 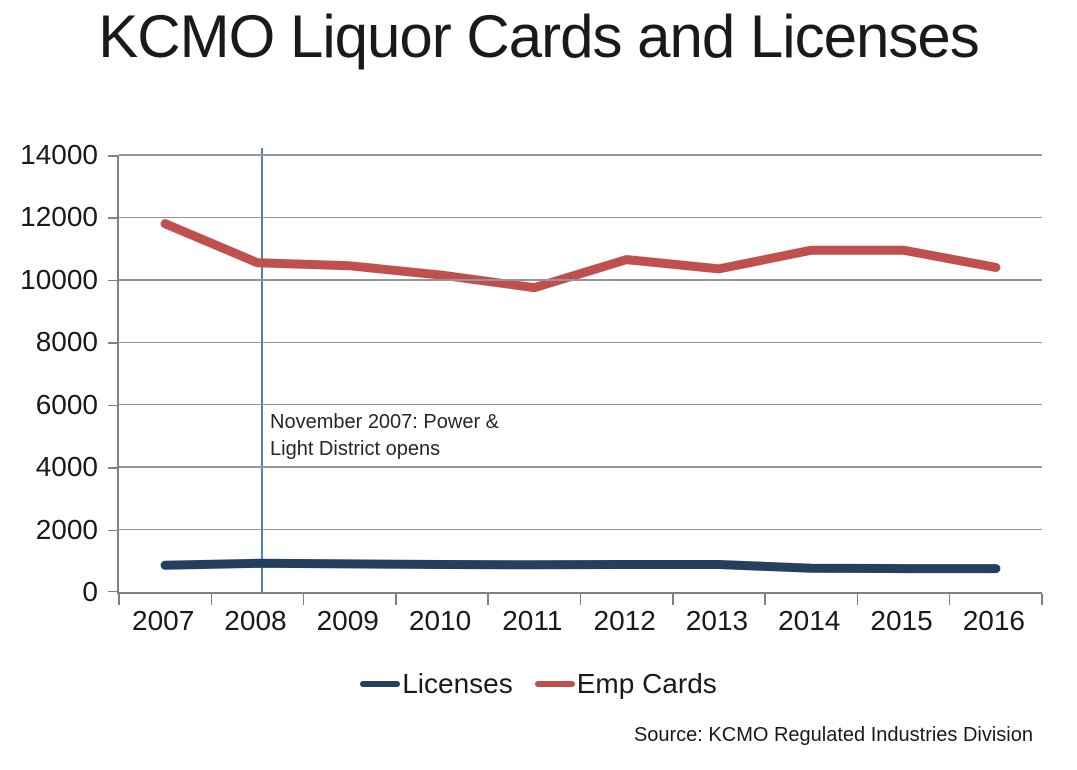 I want to click on y-axis-tick-label: 12000, so click(x=59, y=217).